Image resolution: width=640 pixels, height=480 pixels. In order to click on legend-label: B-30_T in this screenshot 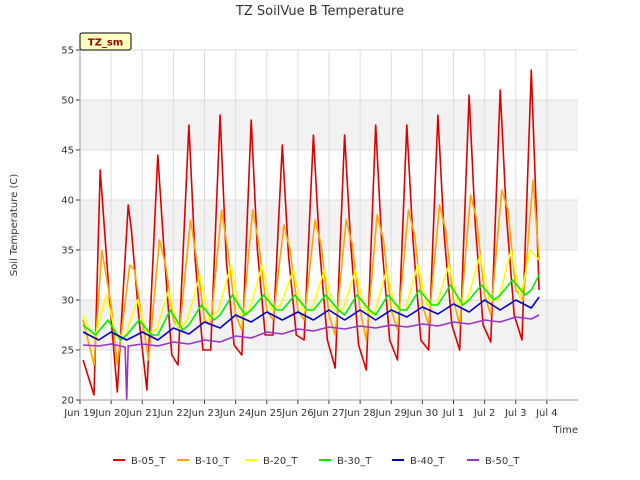, I will do `click(354, 461)`.